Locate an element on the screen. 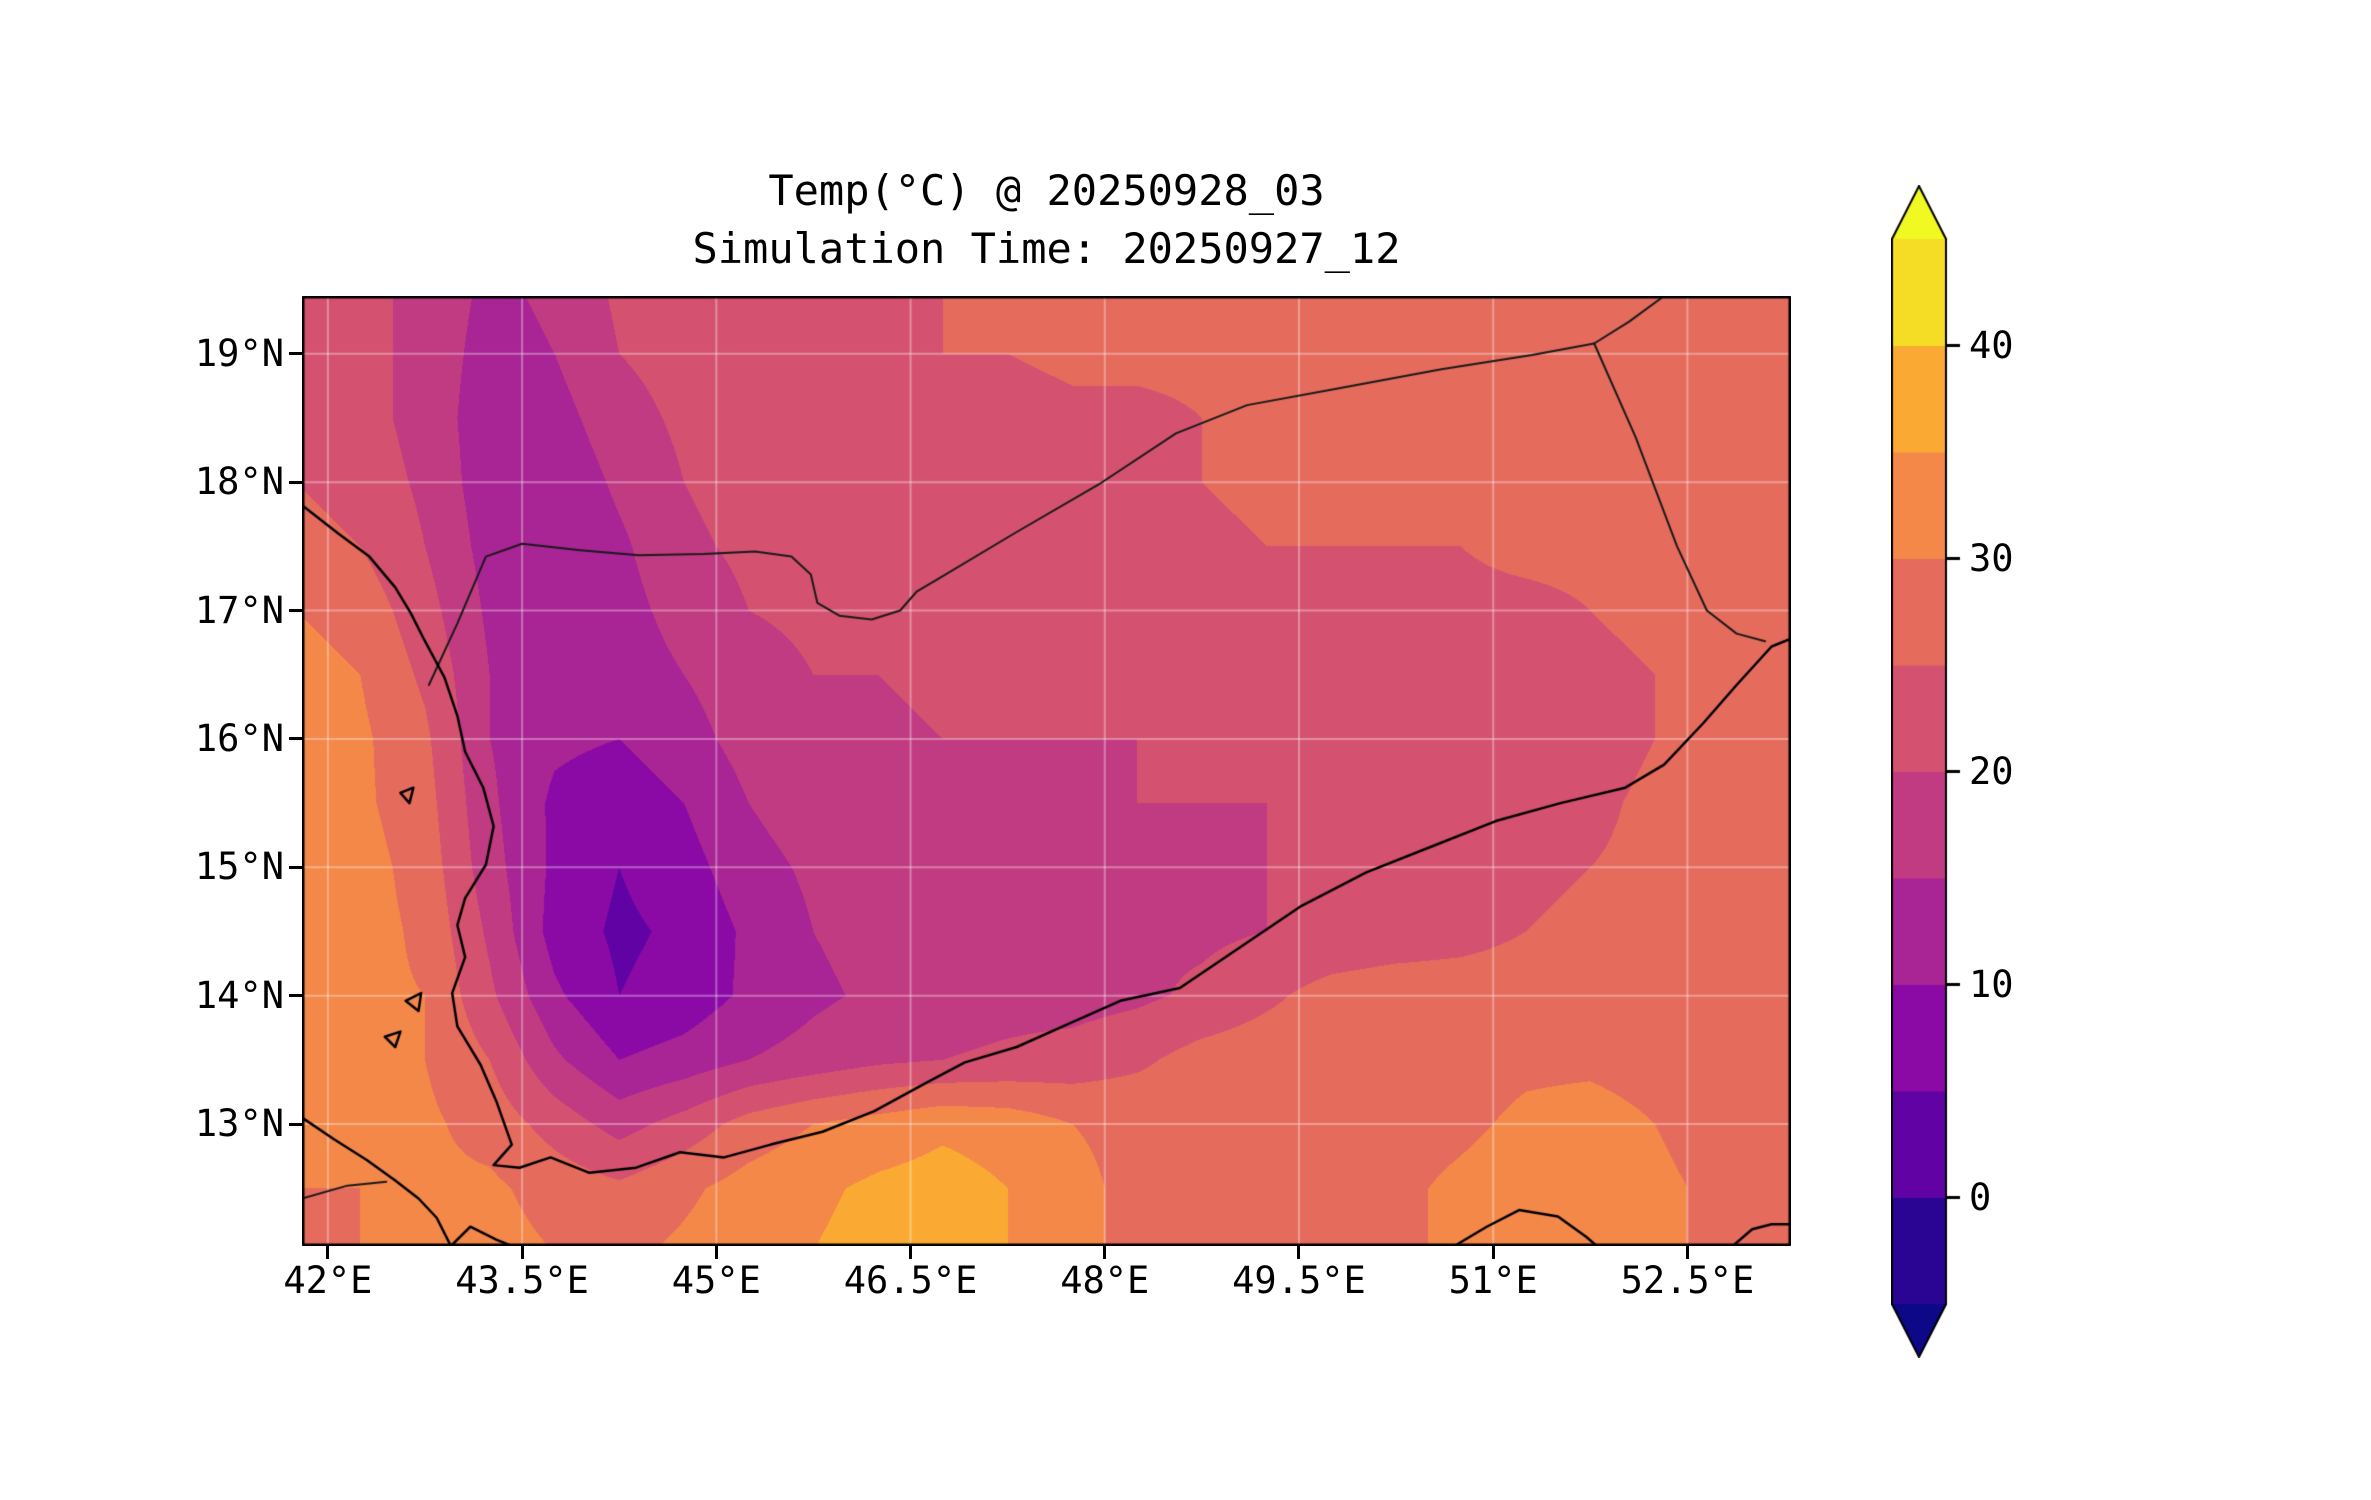  x-tick-label: 51°E is located at coordinates (1493, 1280).